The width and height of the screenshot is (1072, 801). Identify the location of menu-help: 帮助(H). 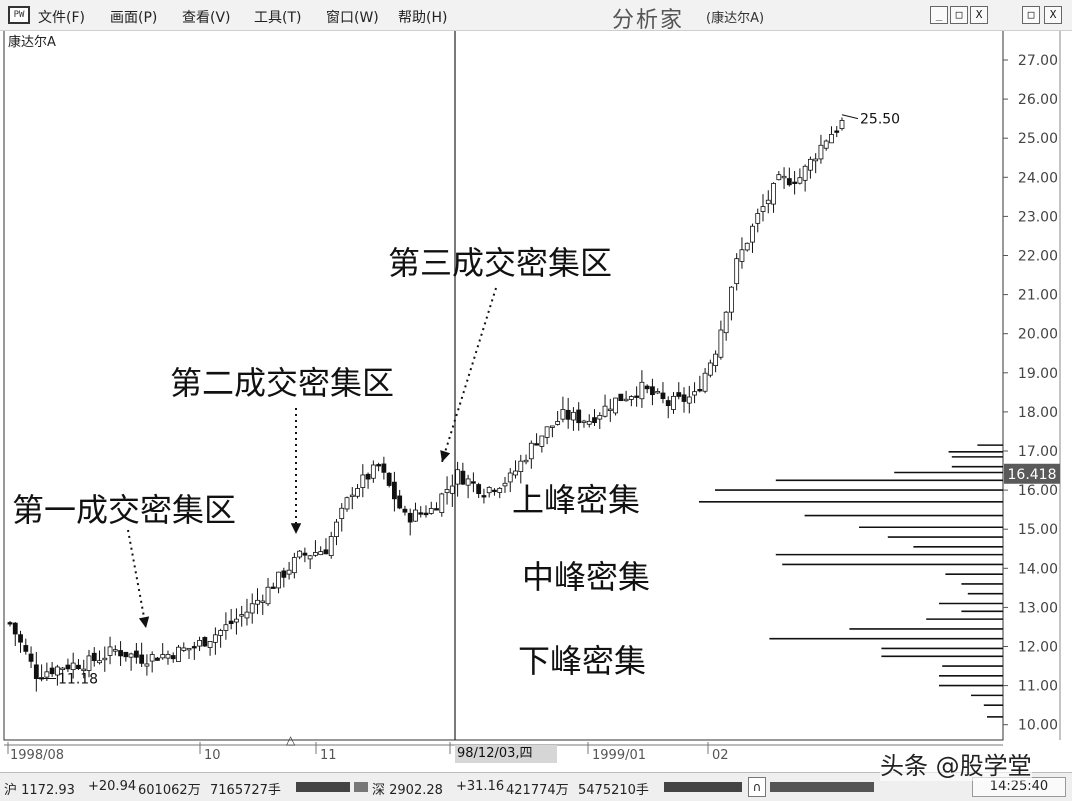
(423, 18).